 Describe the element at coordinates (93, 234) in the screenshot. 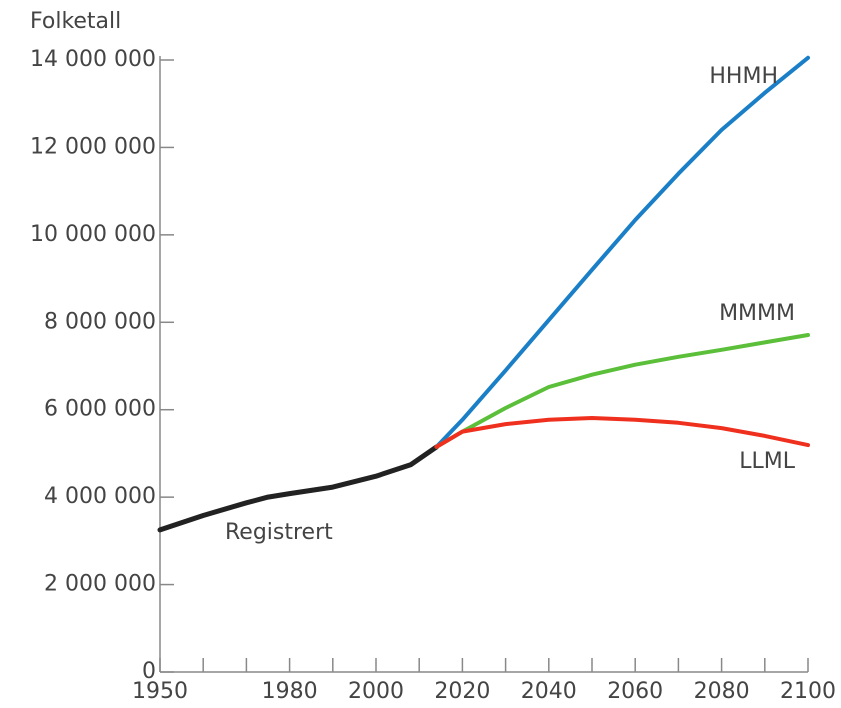

I see `y-tick-label: 10 000 000` at that location.